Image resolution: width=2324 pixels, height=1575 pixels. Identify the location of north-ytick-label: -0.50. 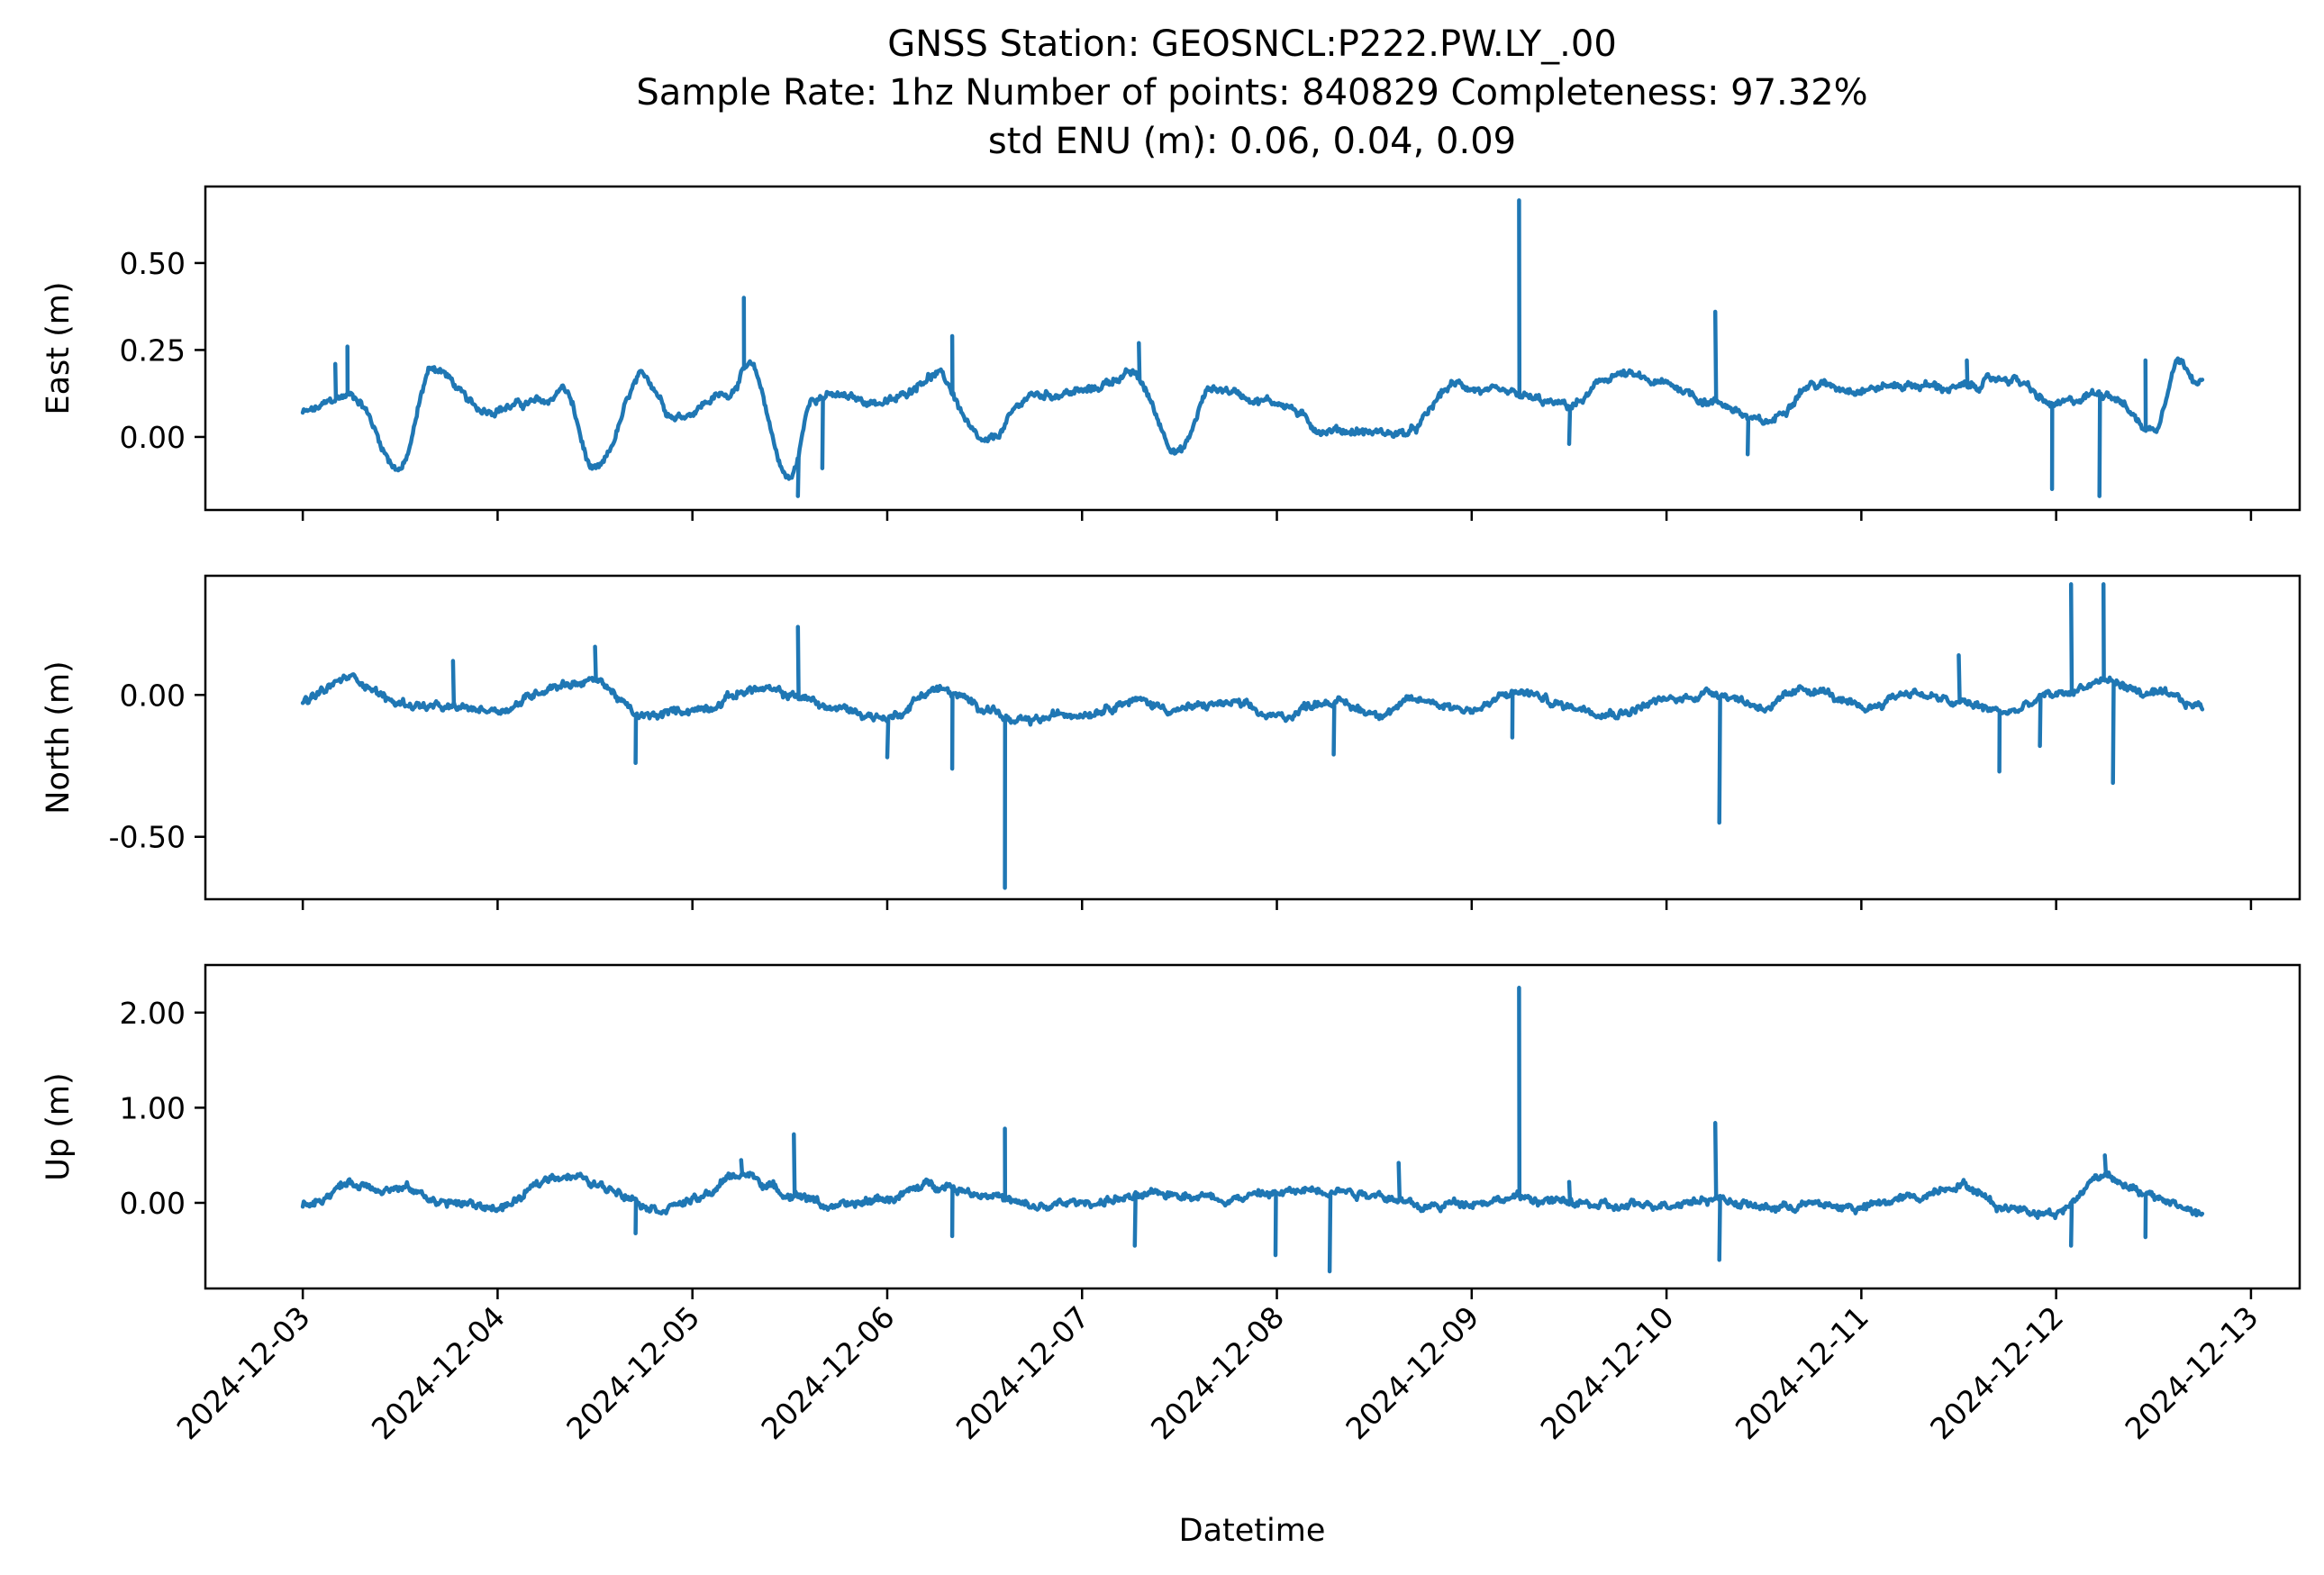
(148, 837).